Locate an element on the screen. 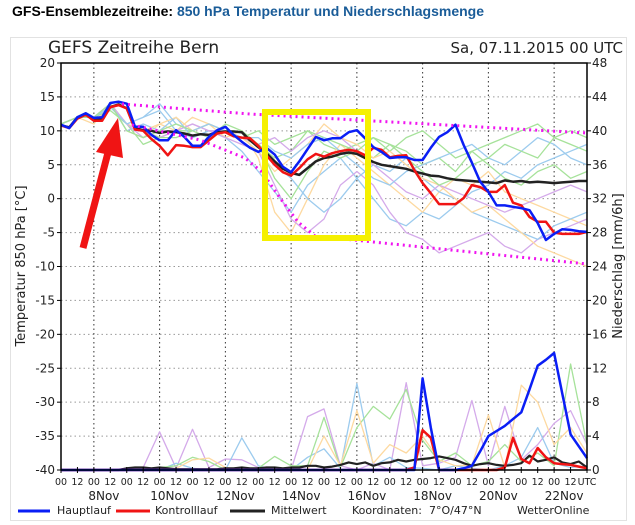 This screenshot has width=635, height=525. upper-envelope-line is located at coordinates (354, 118).